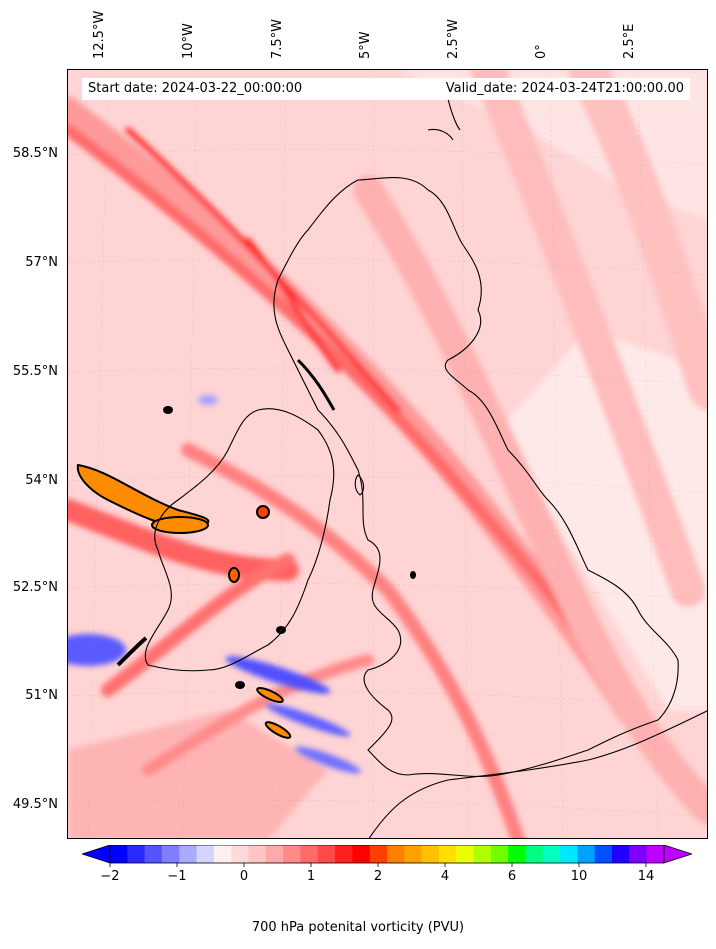  Describe the element at coordinates (646, 876) in the screenshot. I see `colorbar-tick-label: 14` at that location.